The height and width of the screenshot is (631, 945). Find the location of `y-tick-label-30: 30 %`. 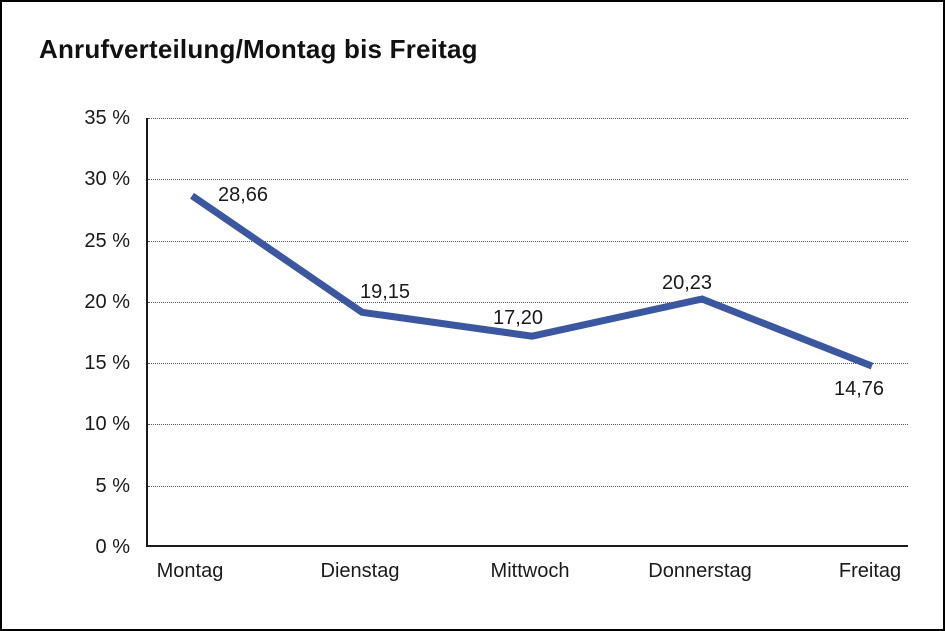

y-tick-label-30: 30 % is located at coordinates (107, 179).